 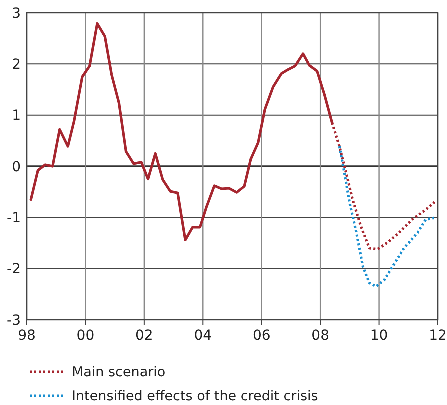 I want to click on line-series, so click(x=387, y=216).